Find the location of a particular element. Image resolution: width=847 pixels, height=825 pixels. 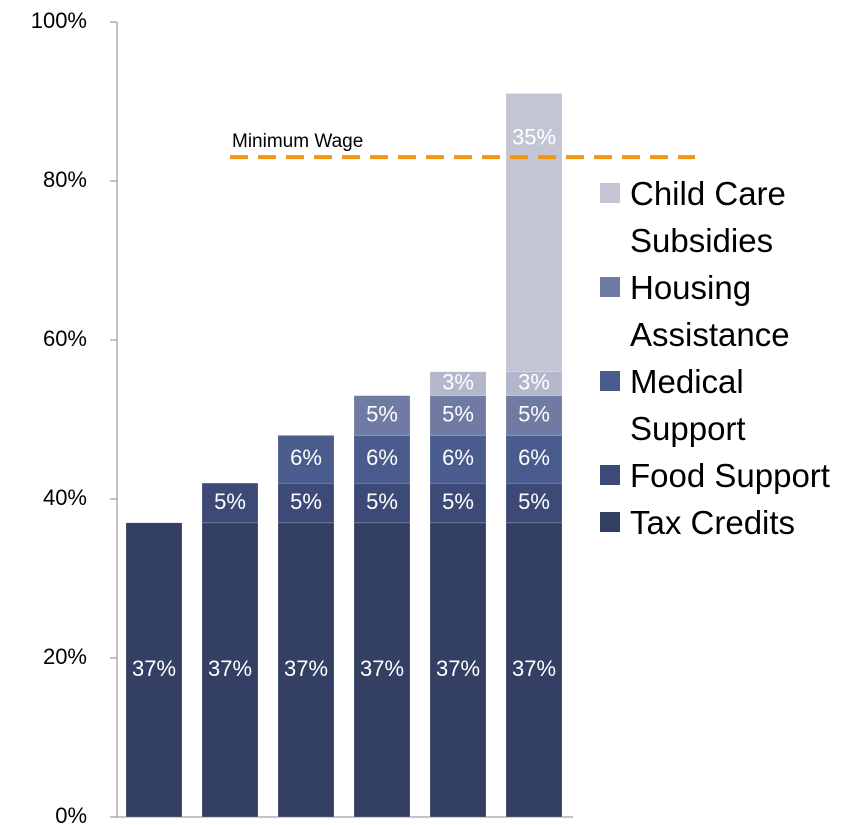

y-tick-label: 40% is located at coordinates (65, 497).